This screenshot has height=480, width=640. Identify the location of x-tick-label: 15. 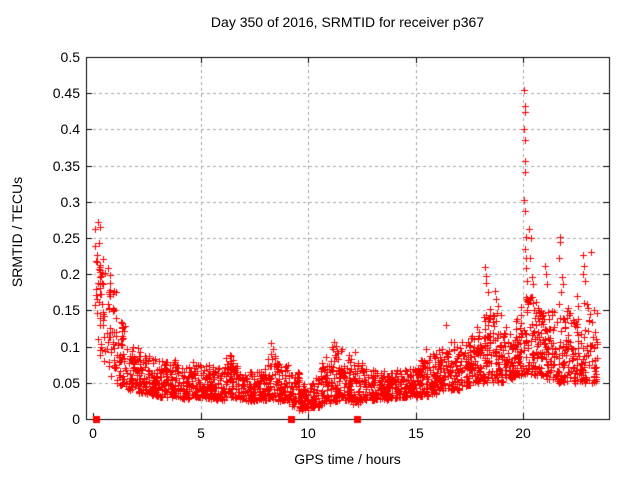
(416, 433).